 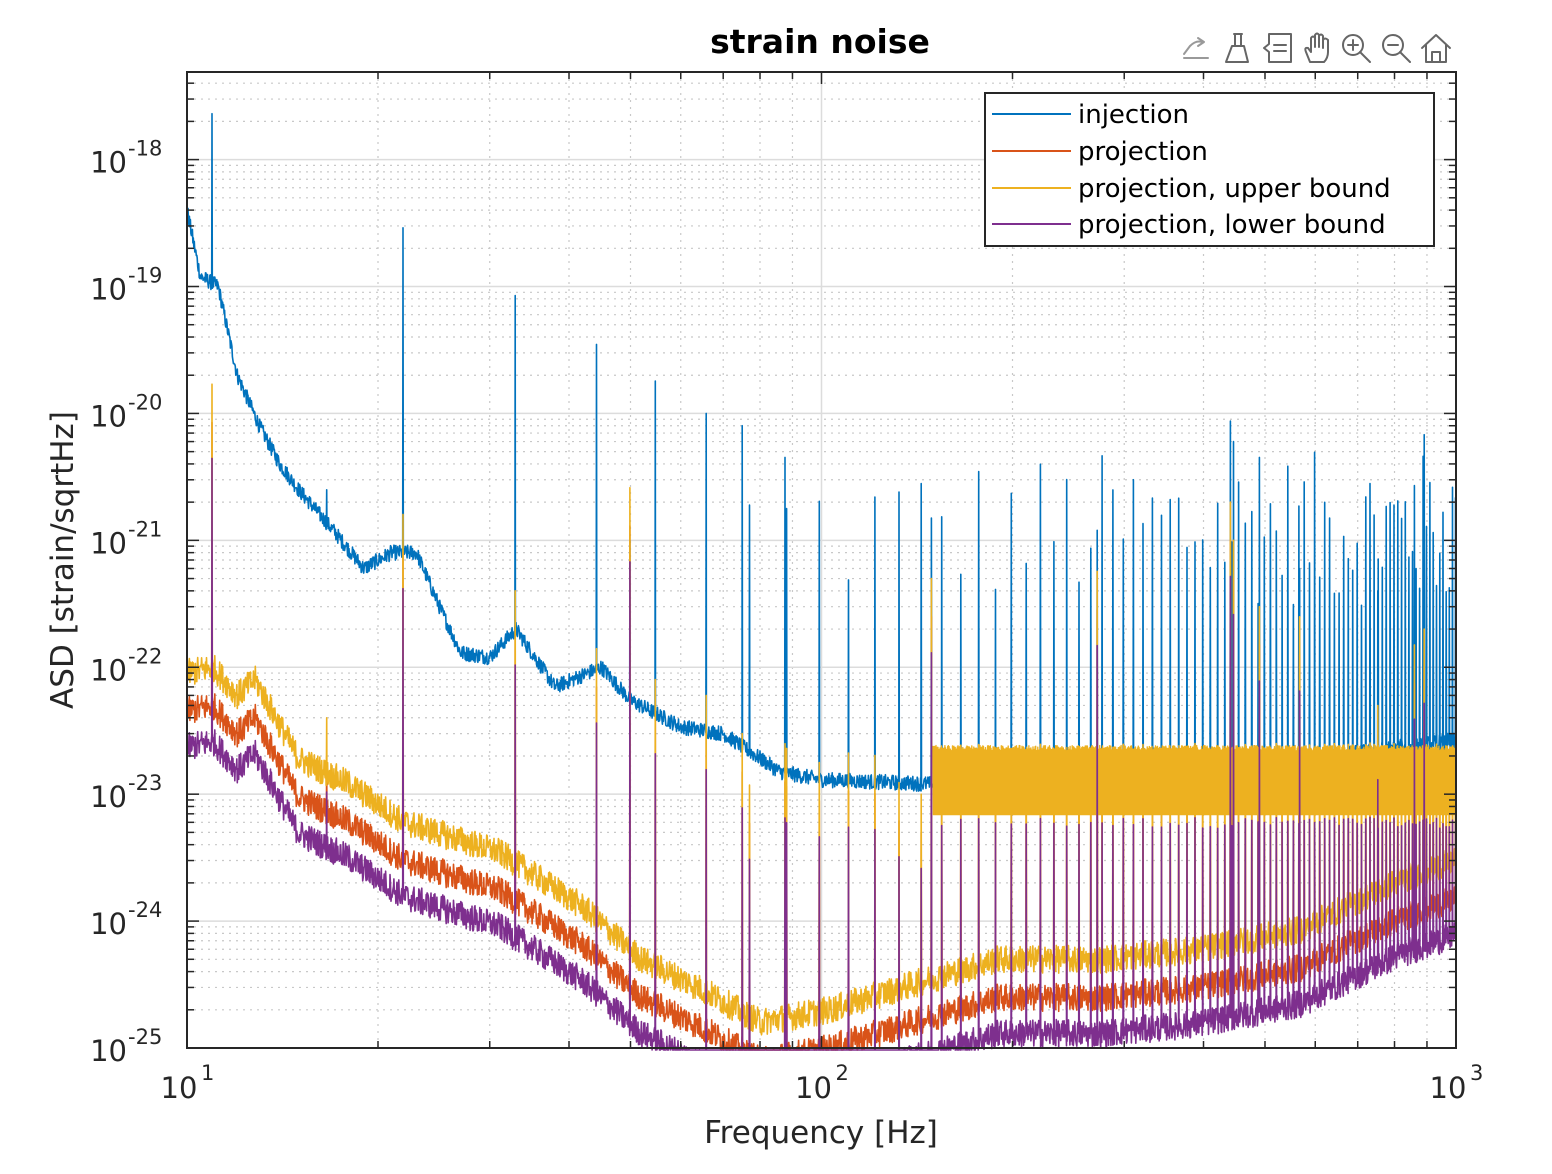 What do you see at coordinates (1476, 1073) in the screenshot?
I see `x-tick-exponent: 3` at bounding box center [1476, 1073].